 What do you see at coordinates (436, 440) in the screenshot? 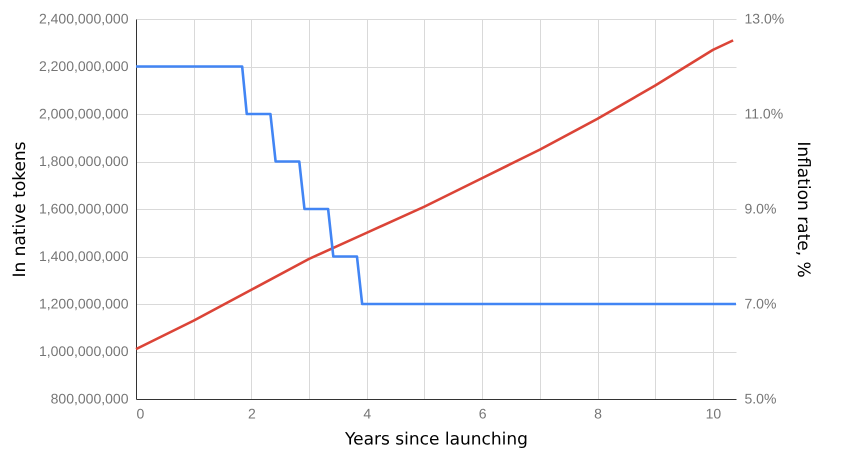
I see `x-axis-title: Years since launching` at bounding box center [436, 440].